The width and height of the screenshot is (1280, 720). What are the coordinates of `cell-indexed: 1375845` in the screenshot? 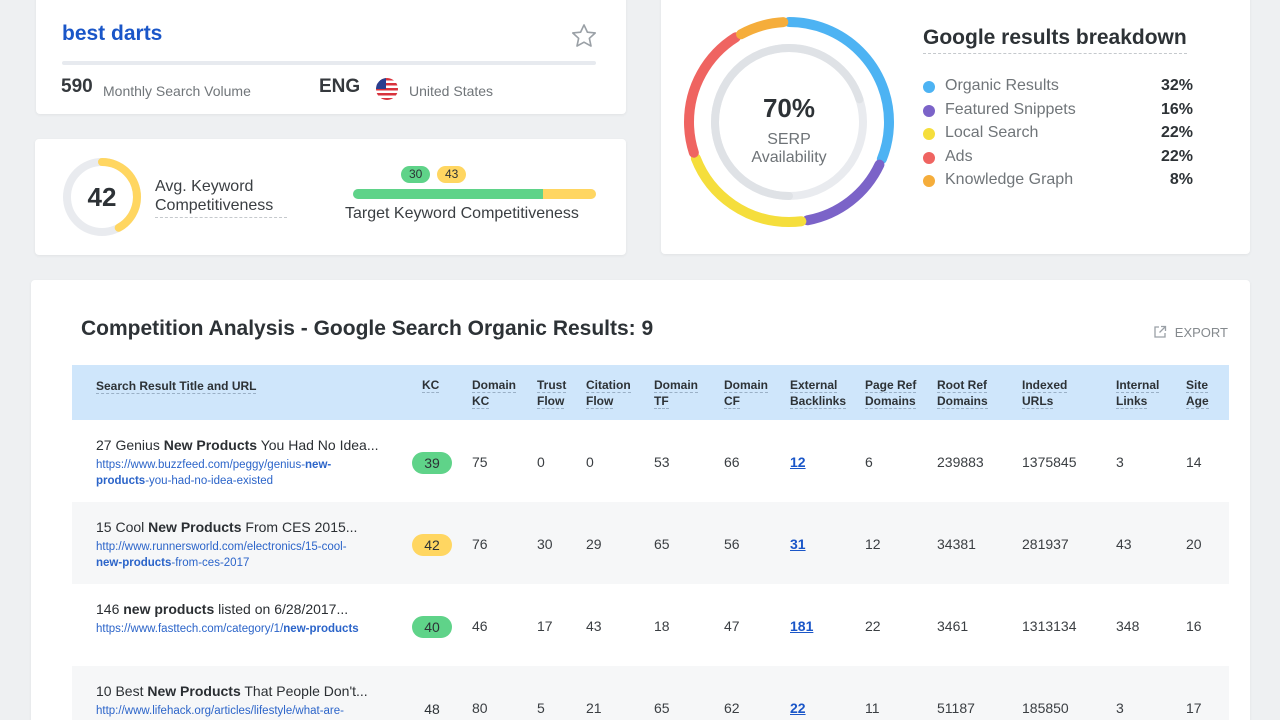 It's located at (1049, 462).